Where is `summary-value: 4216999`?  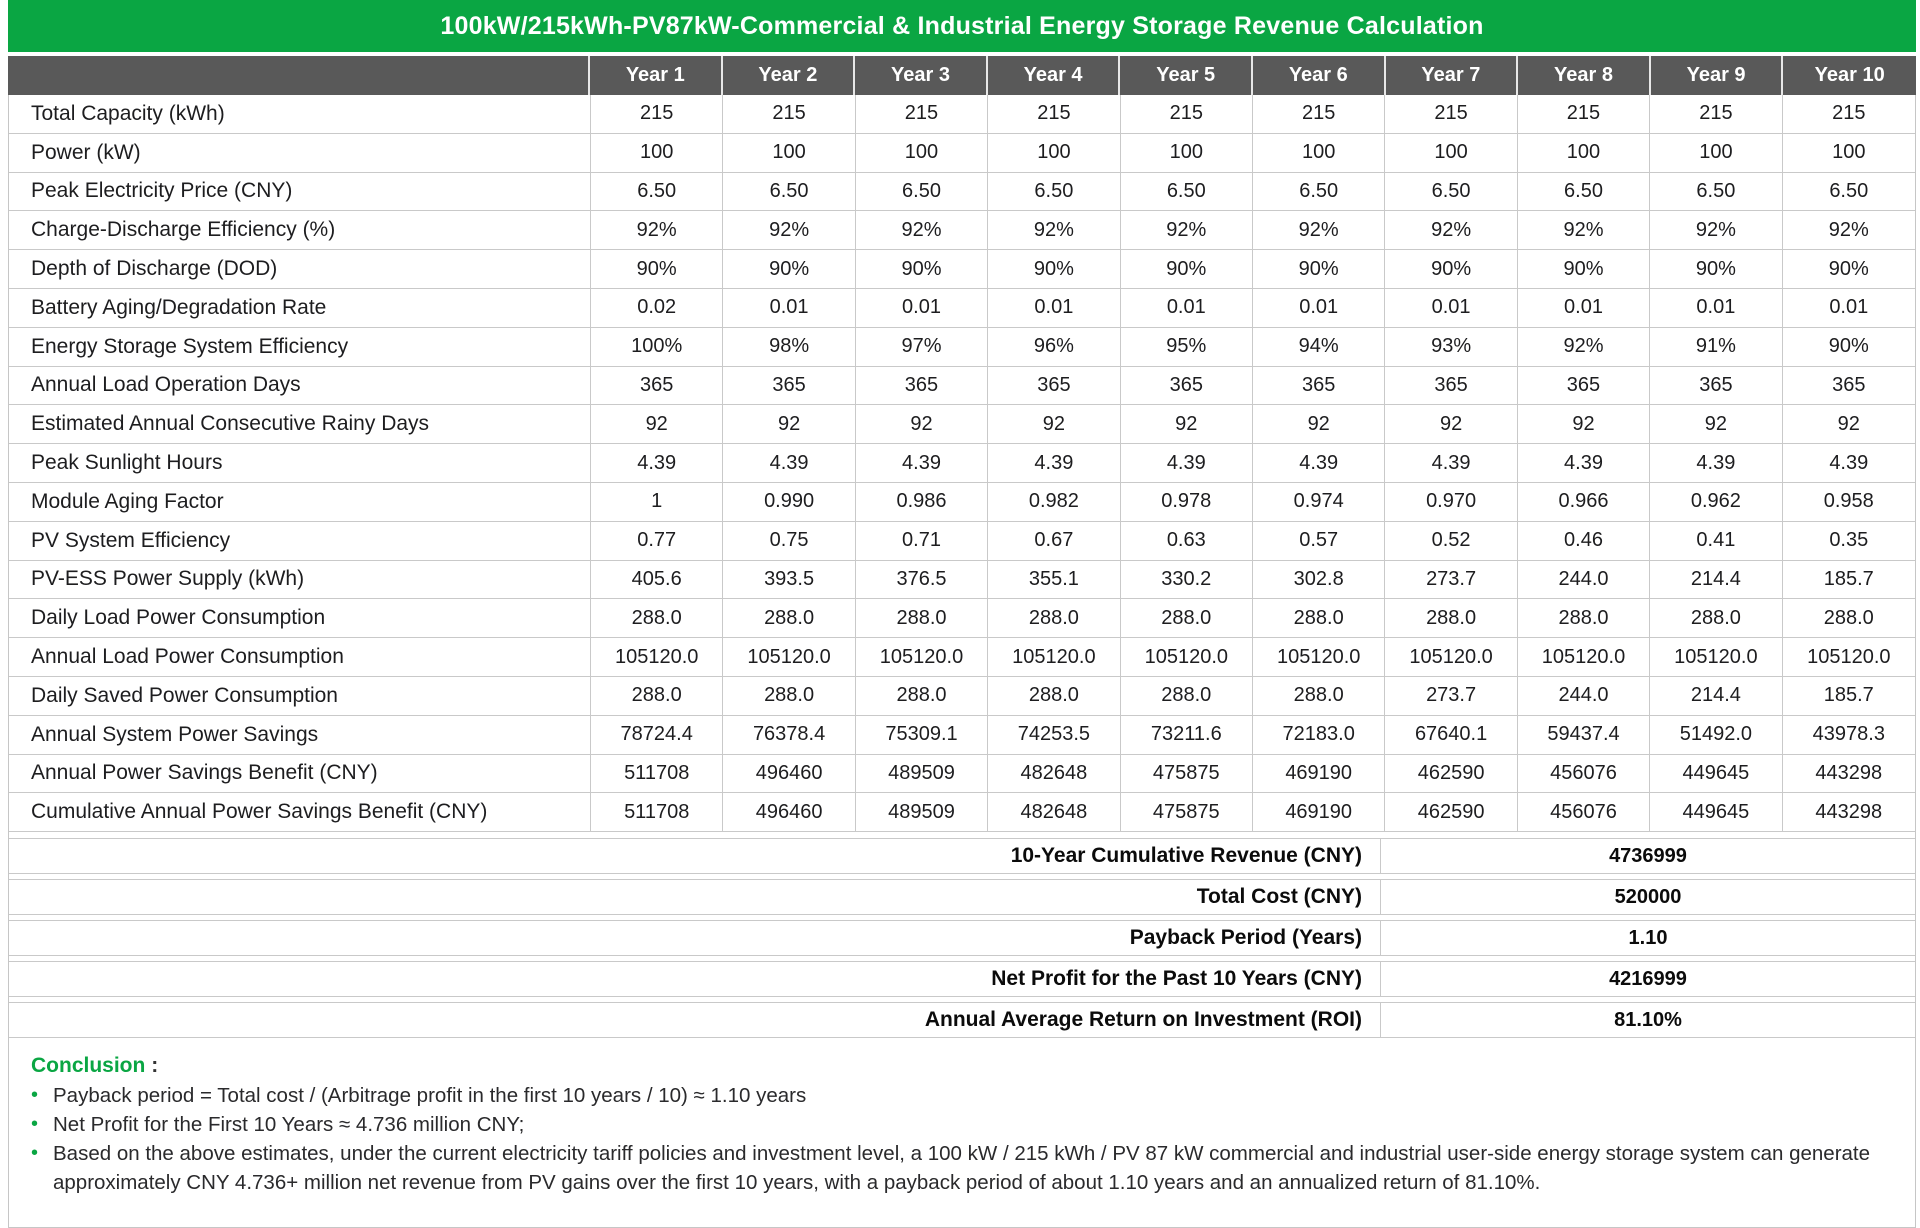 summary-value: 4216999 is located at coordinates (1648, 978).